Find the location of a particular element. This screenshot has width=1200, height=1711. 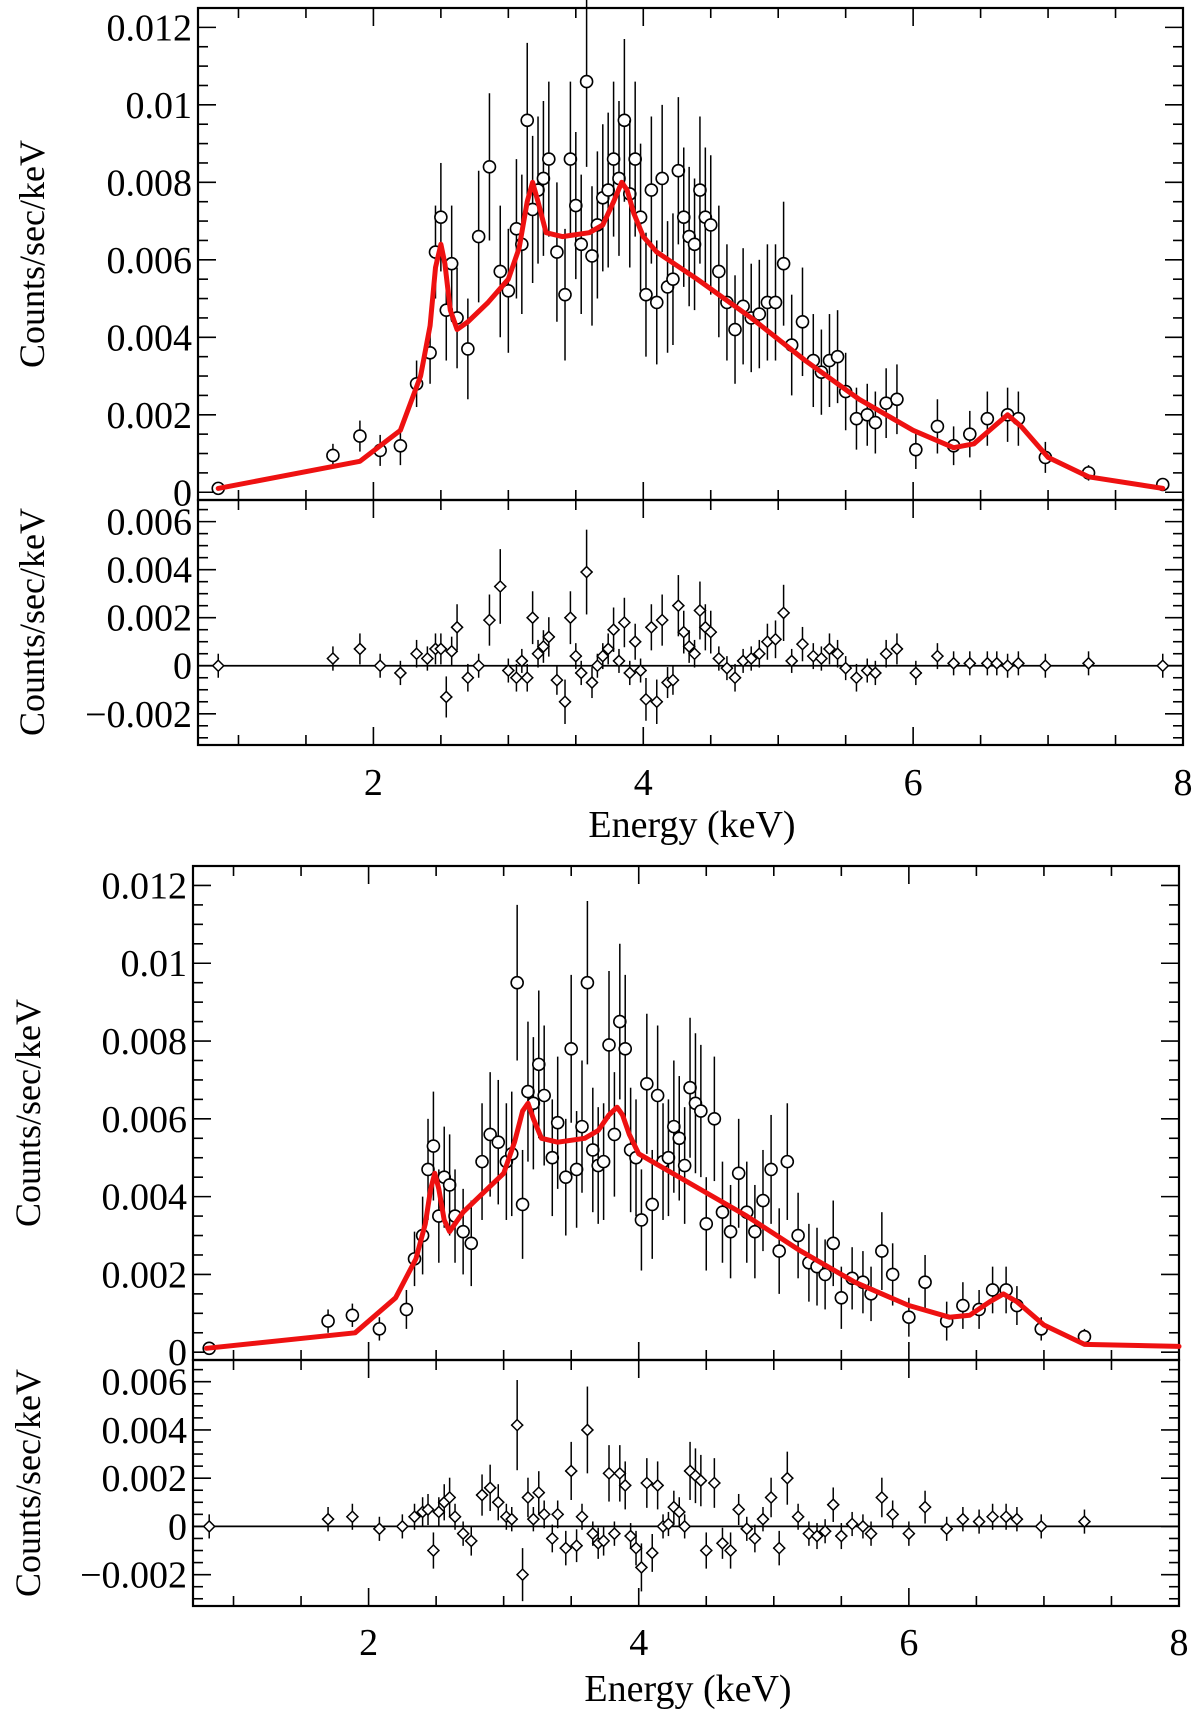

top-spectrum-model-curve is located at coordinates (690, 335).